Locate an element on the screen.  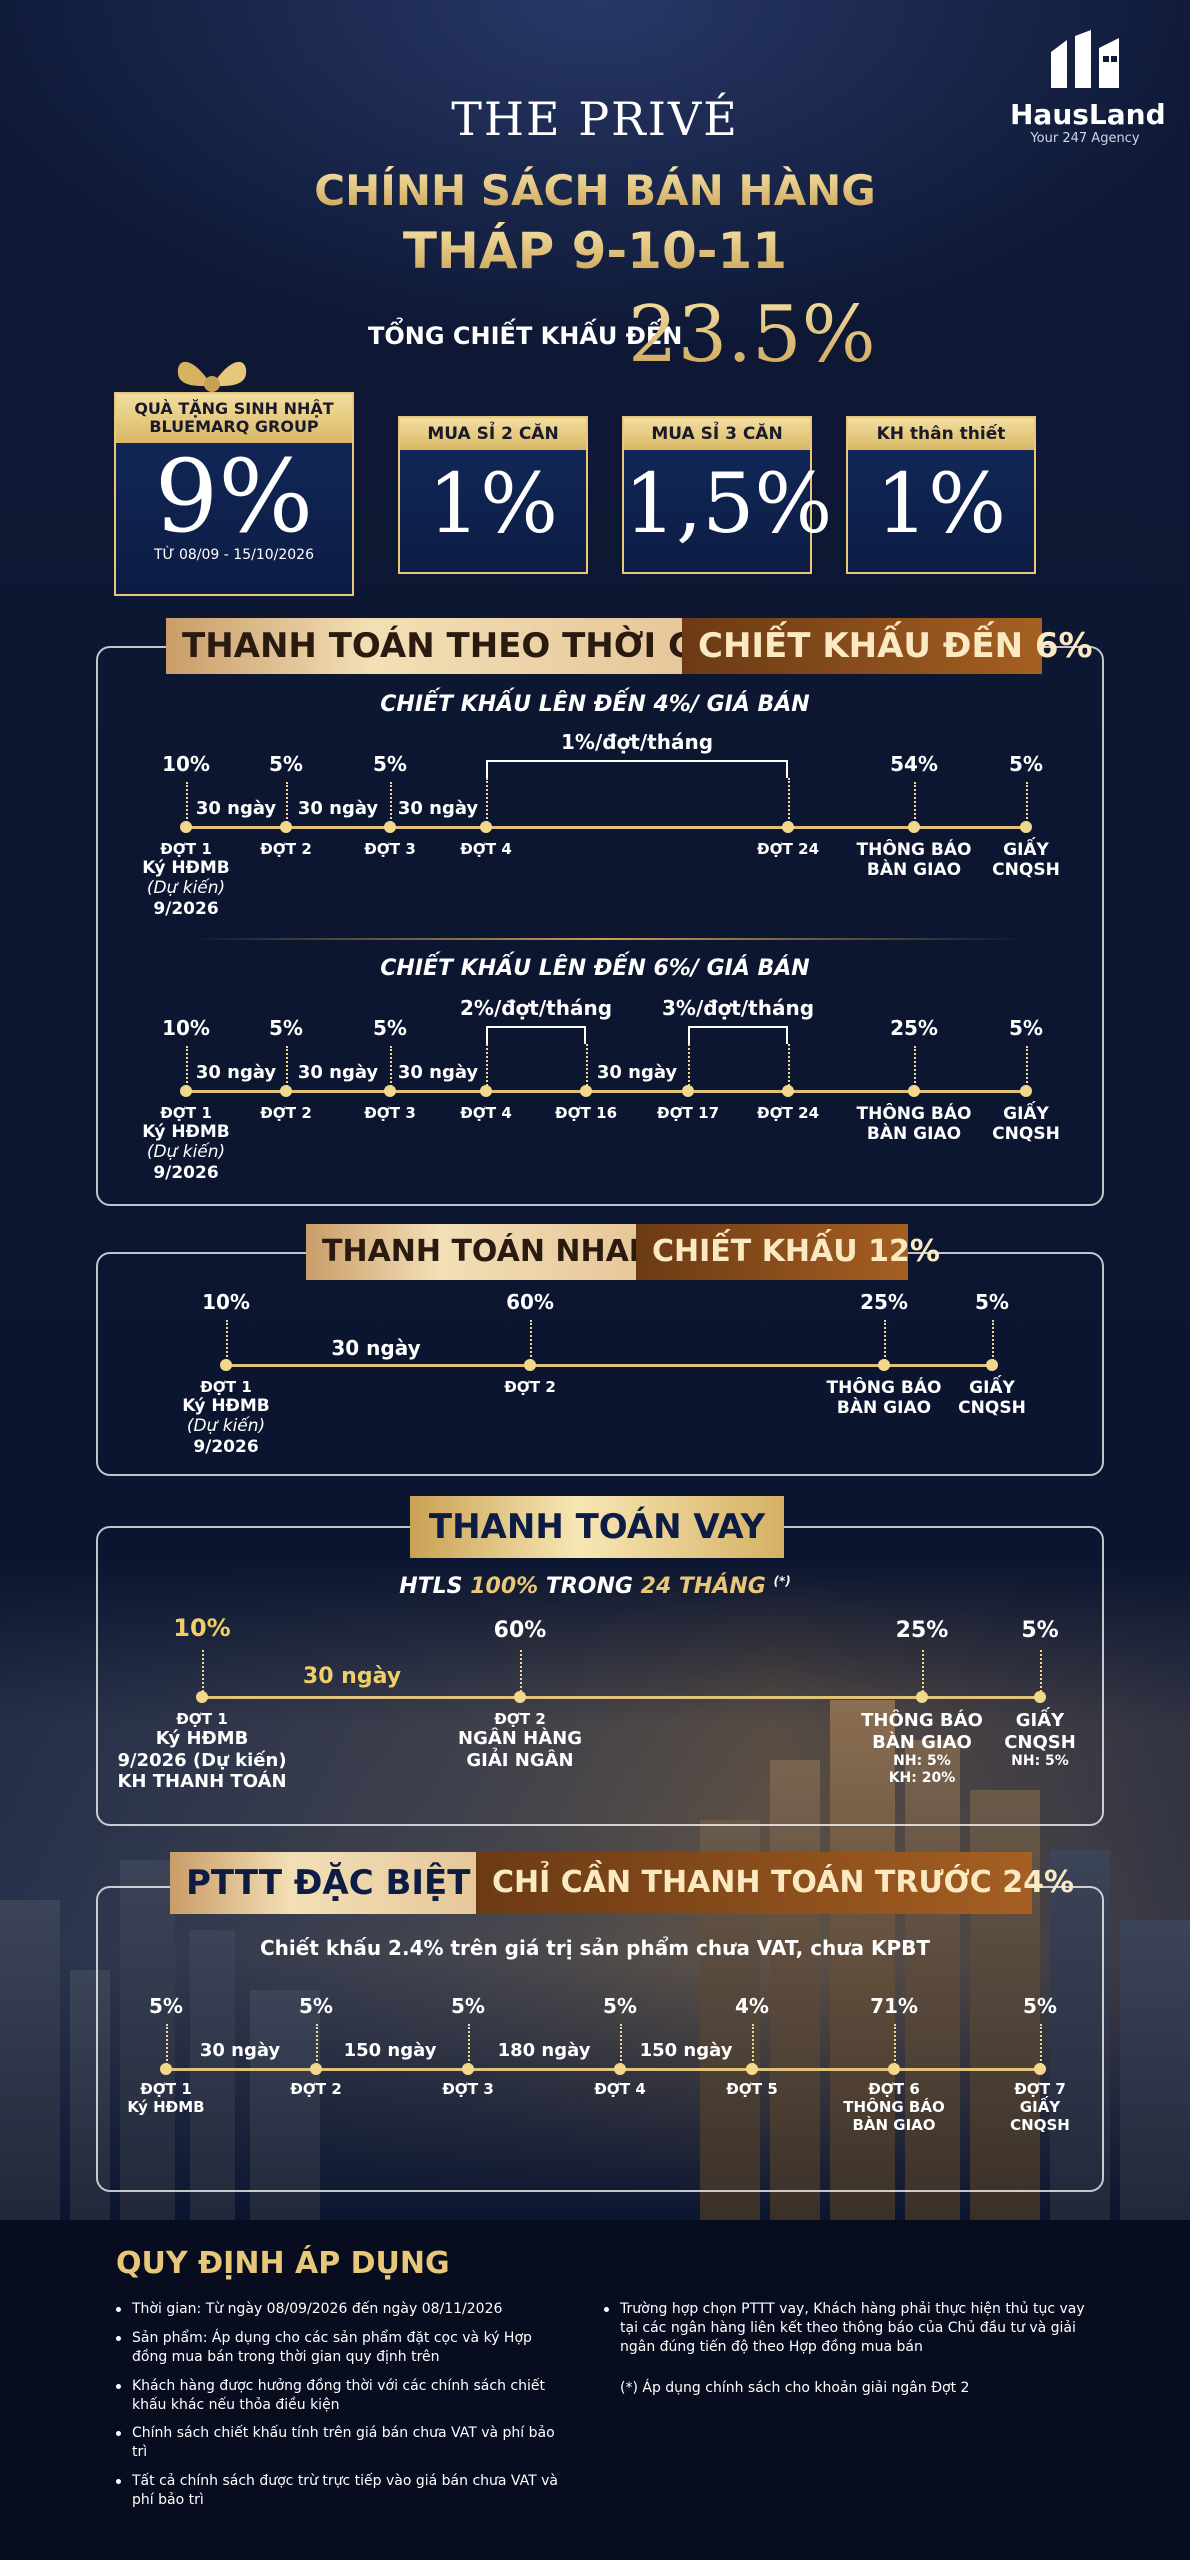
plan1-stage-24: ĐỢT 24 is located at coordinates (788, 849).